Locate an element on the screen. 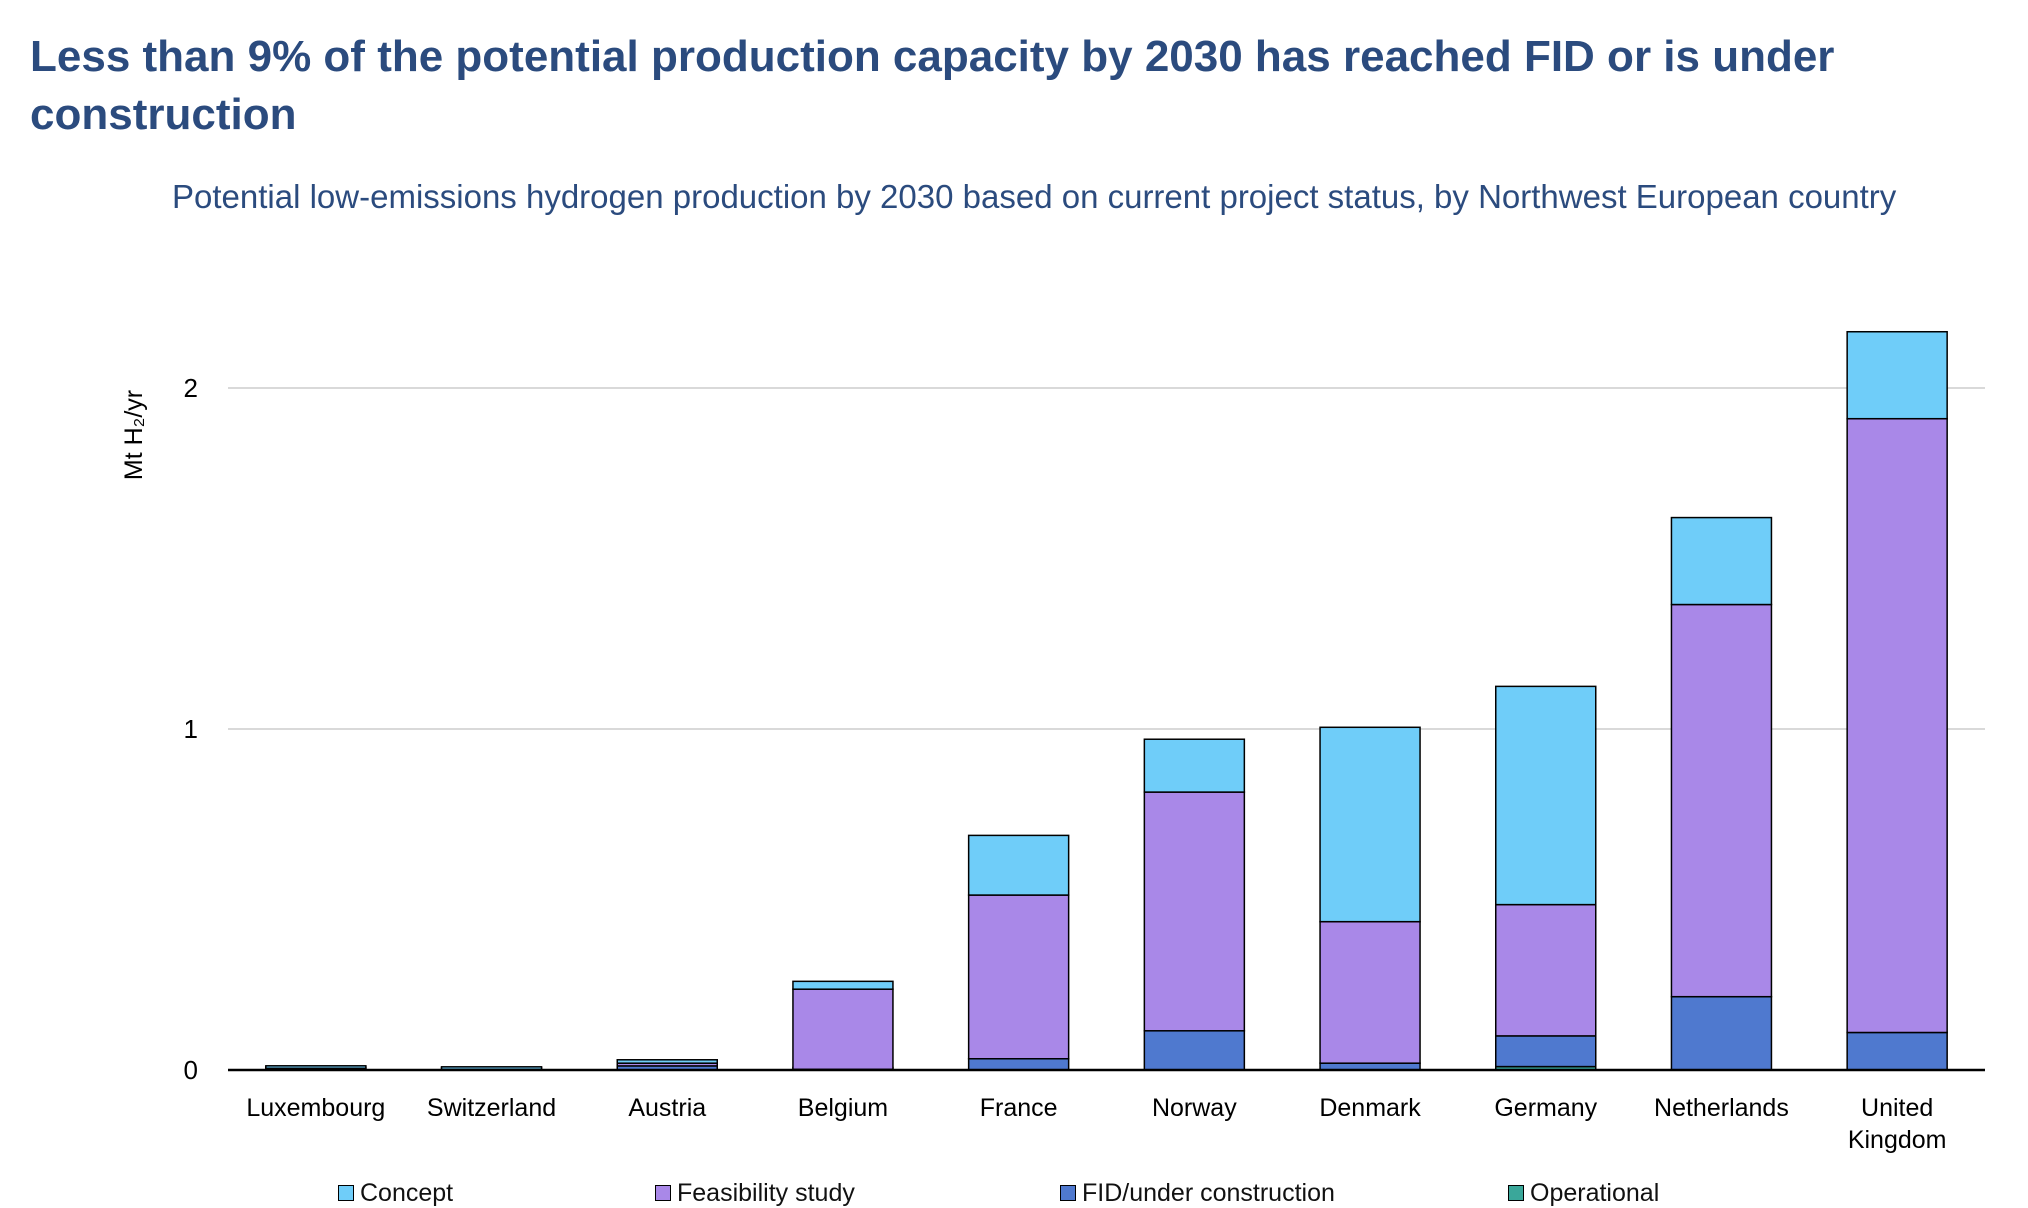  bar-8-concept is located at coordinates (1721, 561).